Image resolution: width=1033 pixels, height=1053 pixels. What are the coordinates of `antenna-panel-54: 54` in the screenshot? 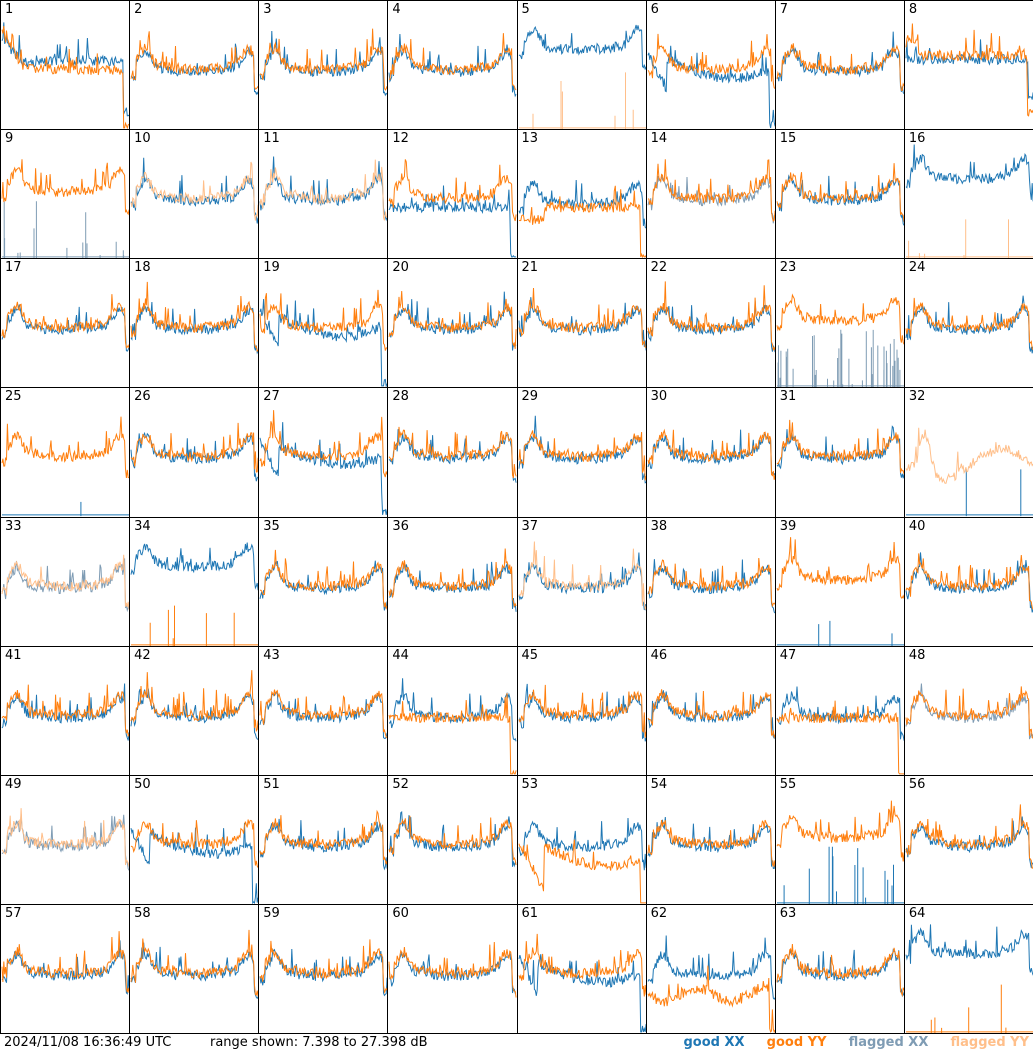 It's located at (710, 839).